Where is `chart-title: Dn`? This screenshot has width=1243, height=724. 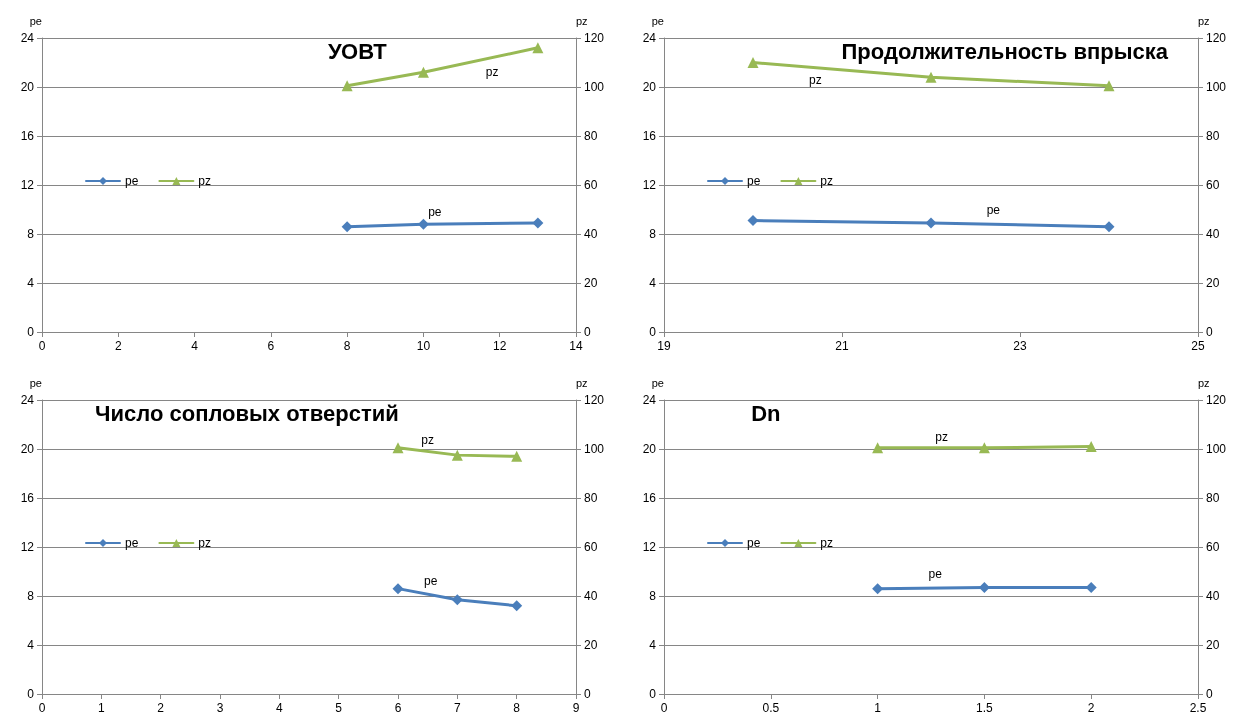
chart-title: Dn is located at coordinates (766, 413).